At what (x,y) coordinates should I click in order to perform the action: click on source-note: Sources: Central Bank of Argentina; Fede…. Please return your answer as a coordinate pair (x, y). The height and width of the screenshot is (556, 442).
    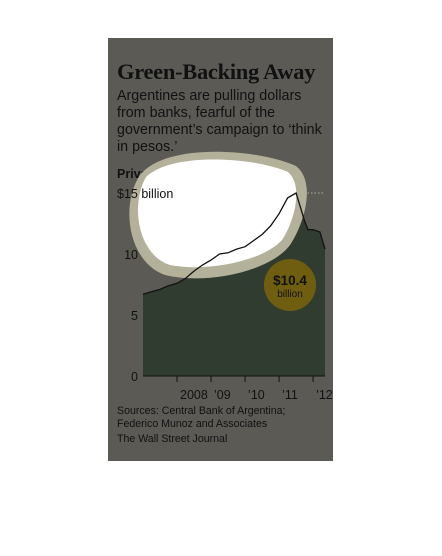
    Looking at the image, I should click on (201, 417).